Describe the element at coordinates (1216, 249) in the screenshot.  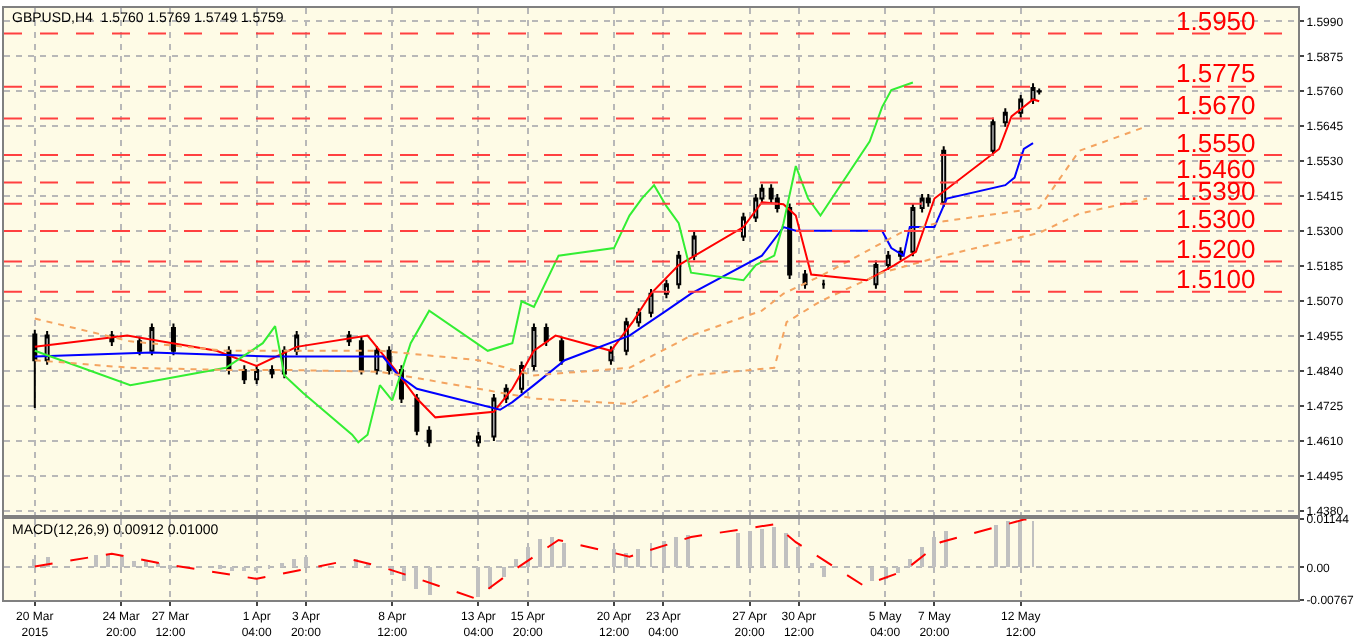
I see `ref-line-label: 1.5200` at that location.